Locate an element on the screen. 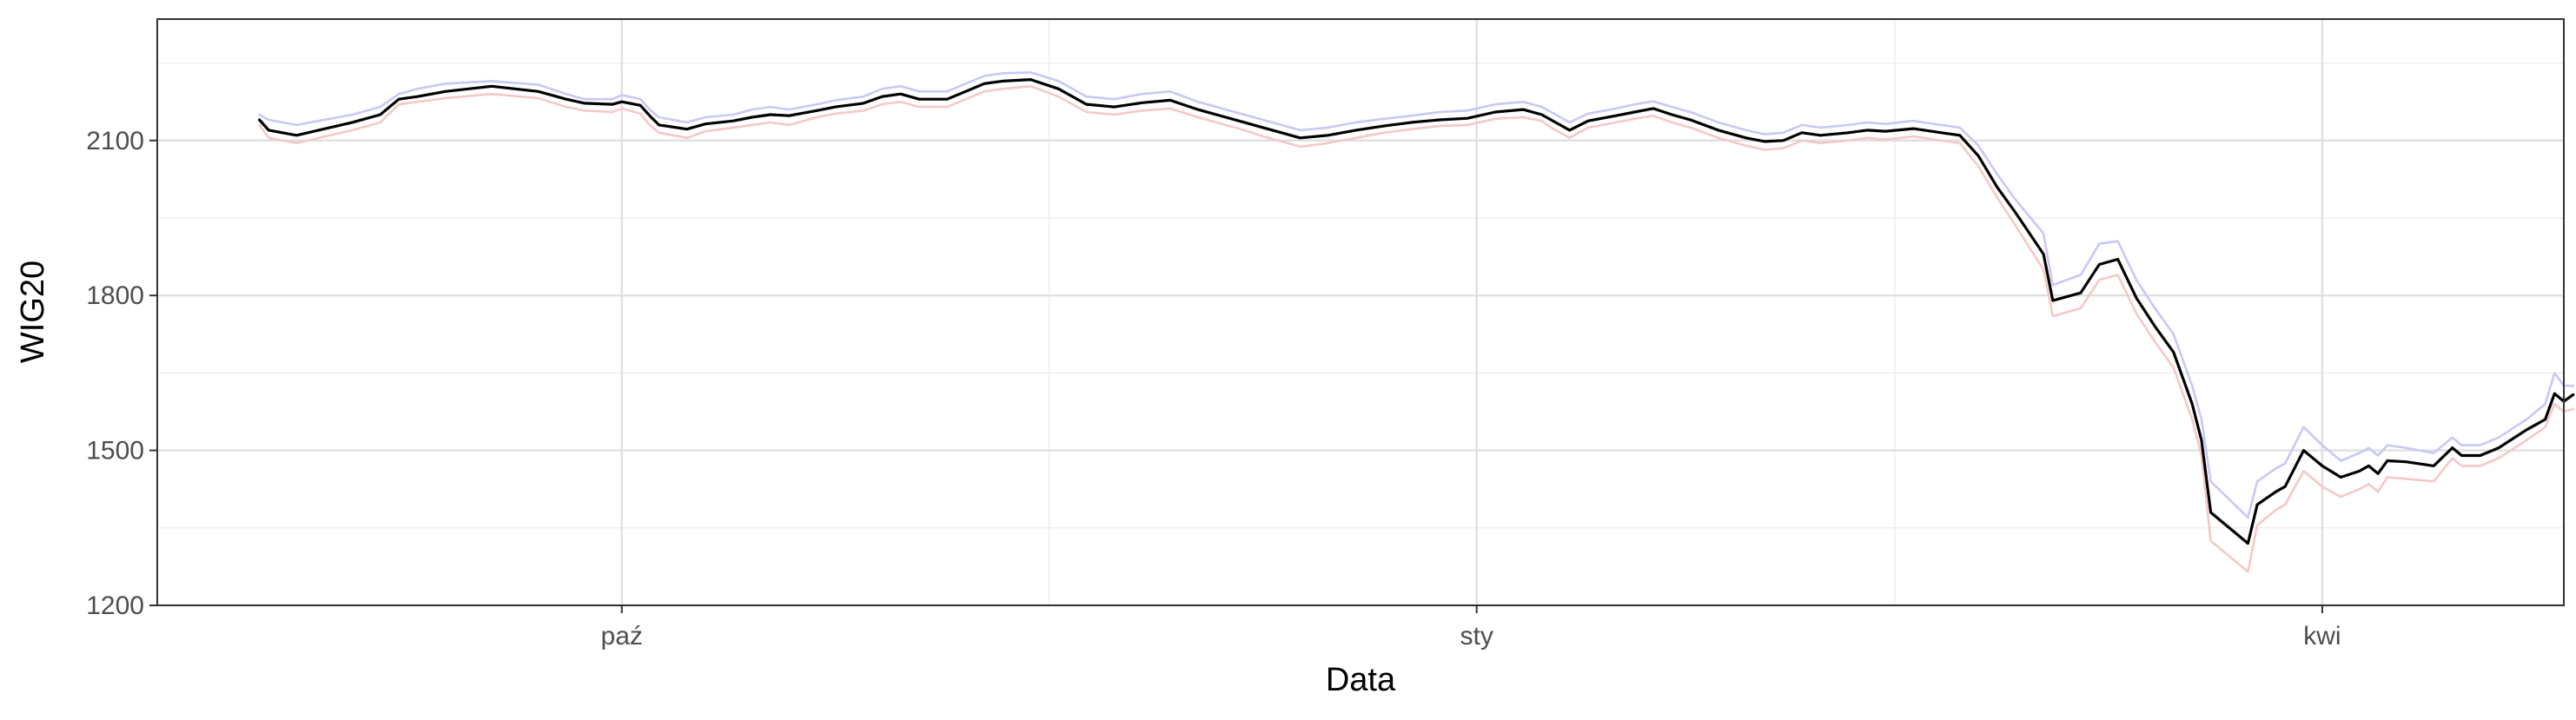 This screenshot has width=2576, height=720. x-tick-label: kwi is located at coordinates (2322, 636).